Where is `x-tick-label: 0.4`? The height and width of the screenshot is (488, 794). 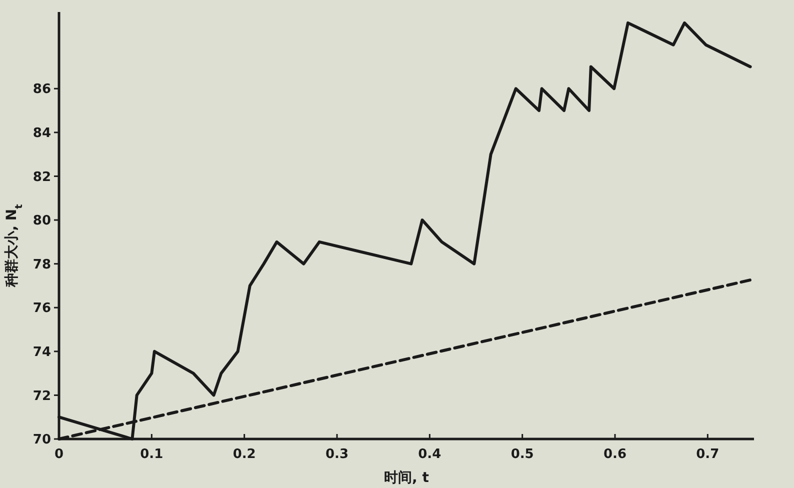
x-tick-label: 0.4 is located at coordinates (430, 454).